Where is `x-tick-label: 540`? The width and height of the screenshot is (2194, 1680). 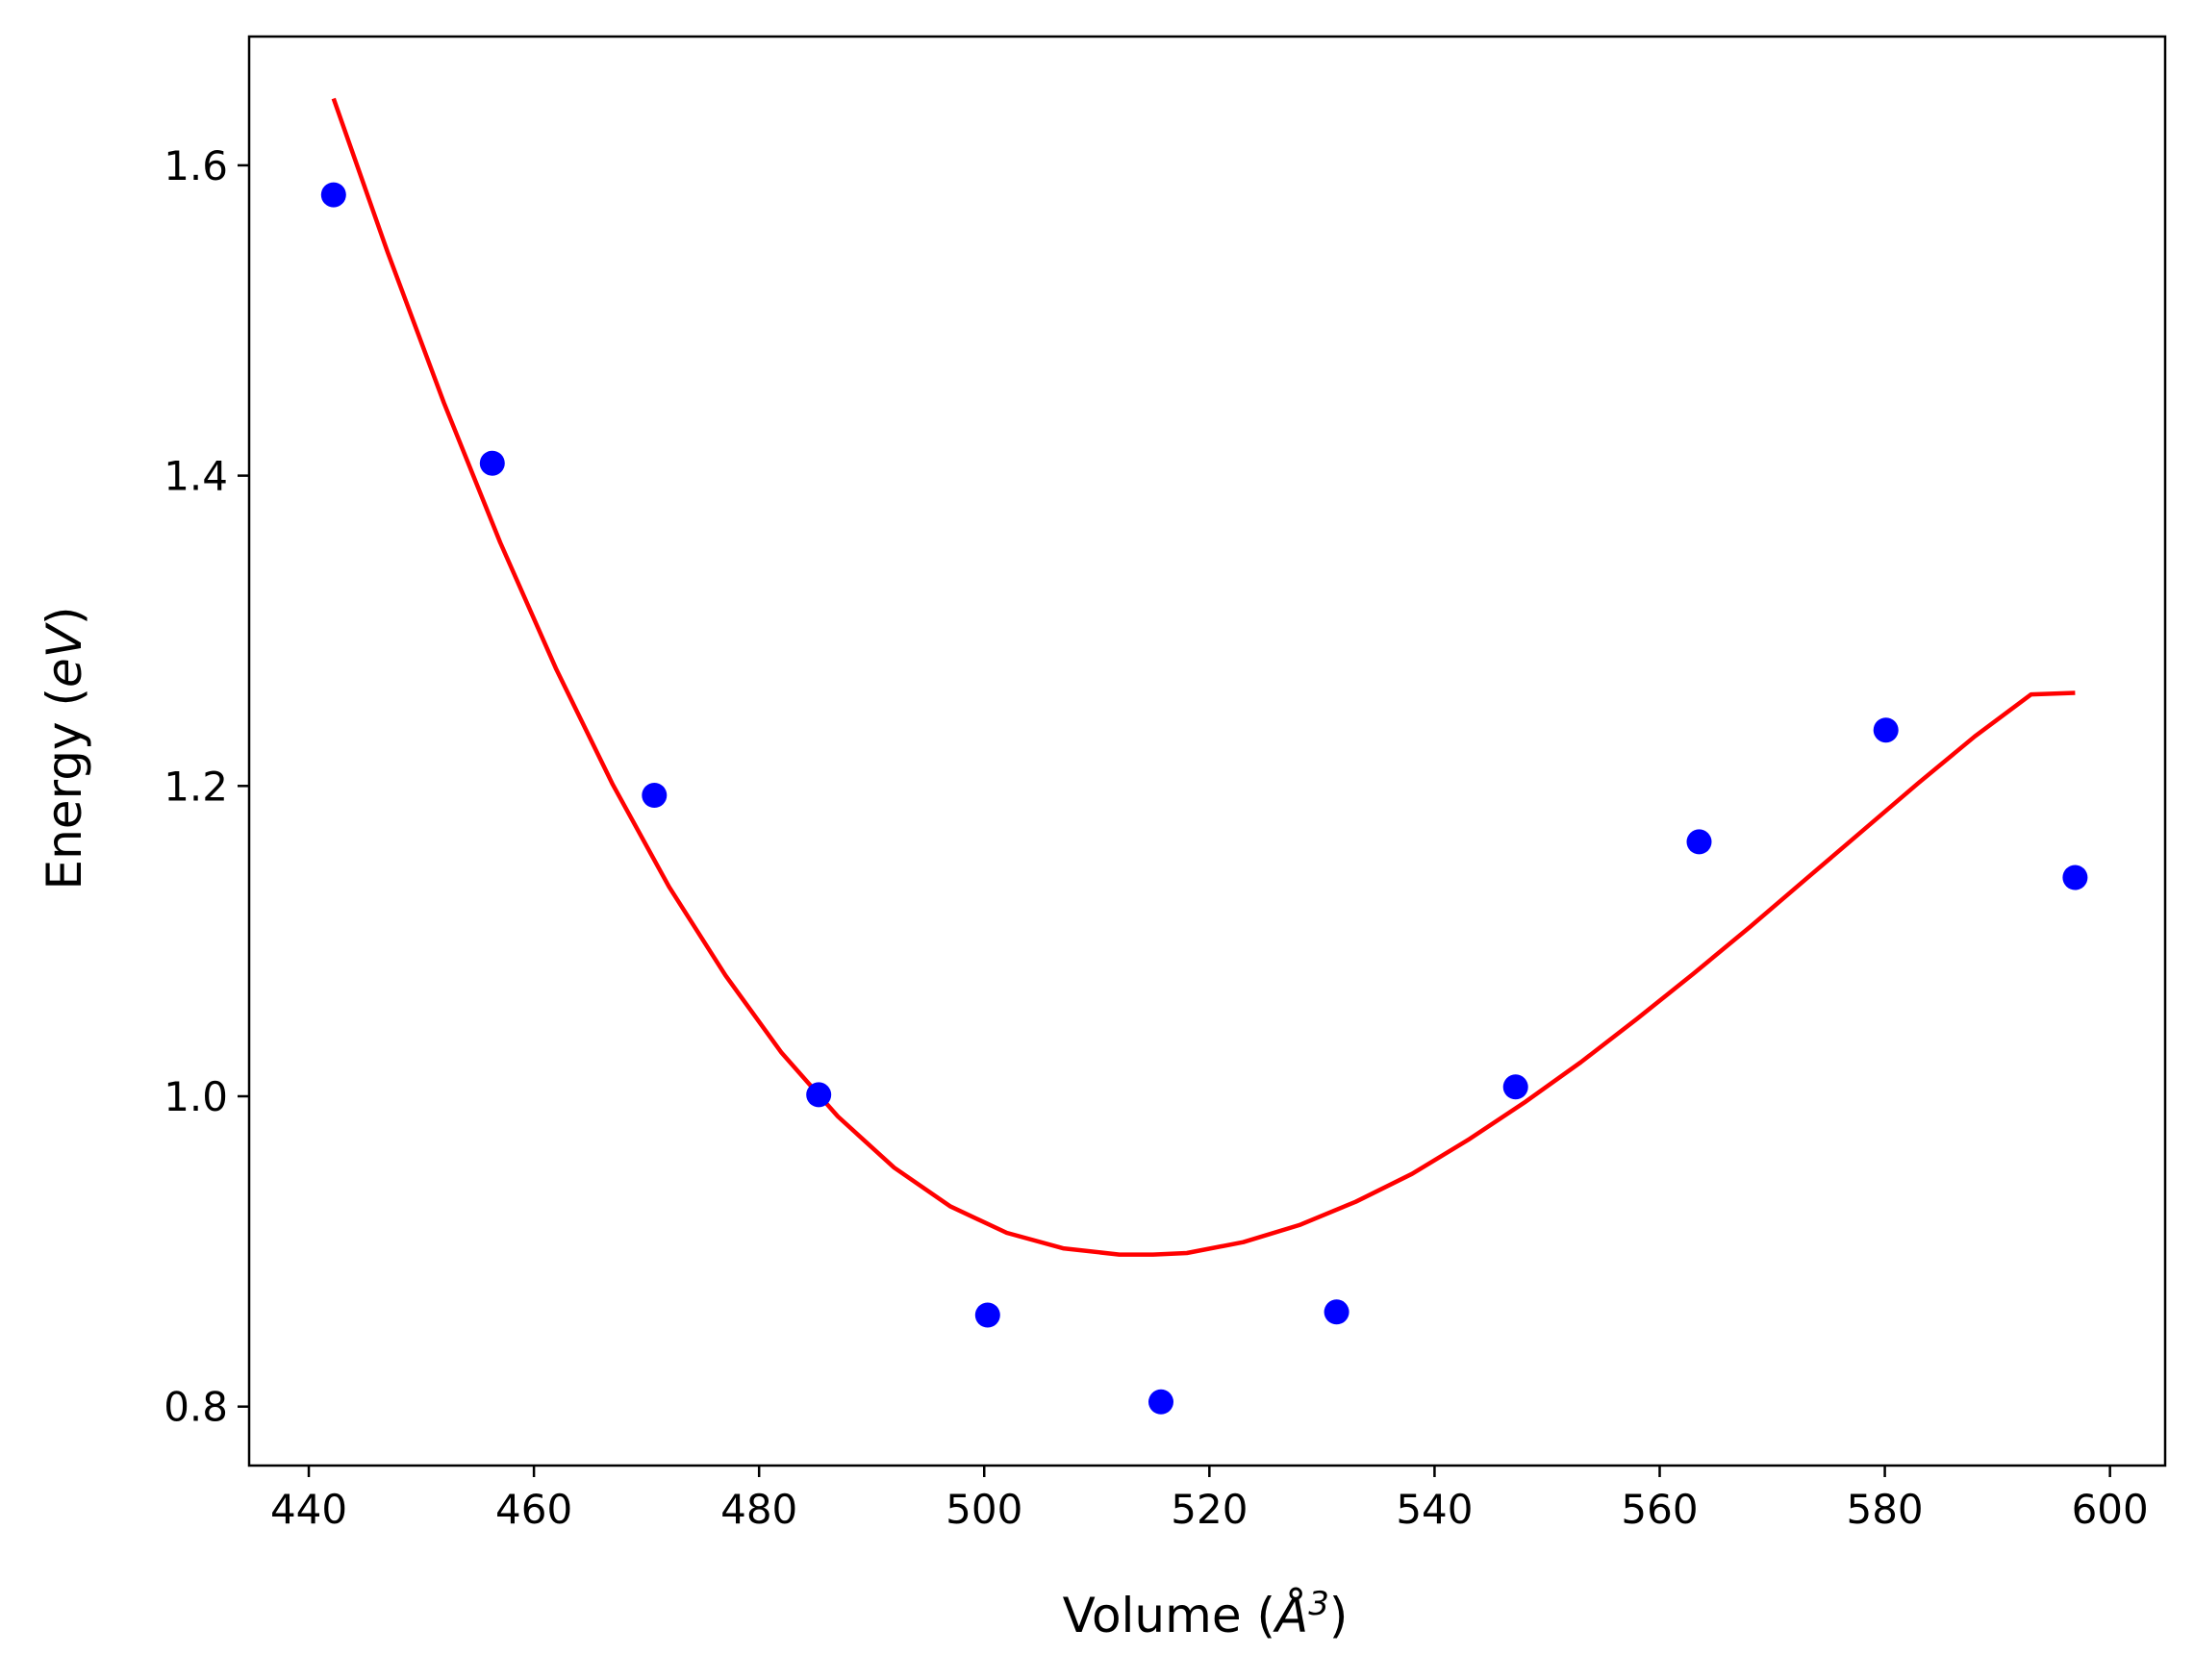 x-tick-label: 540 is located at coordinates (1434, 1509).